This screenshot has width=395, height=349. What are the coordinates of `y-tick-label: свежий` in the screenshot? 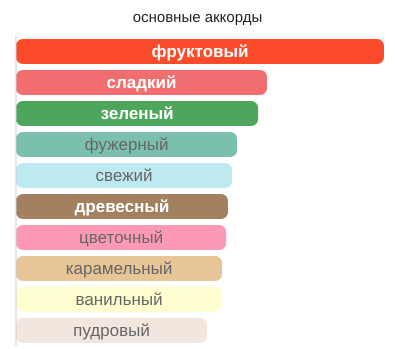 It's located at (124, 175).